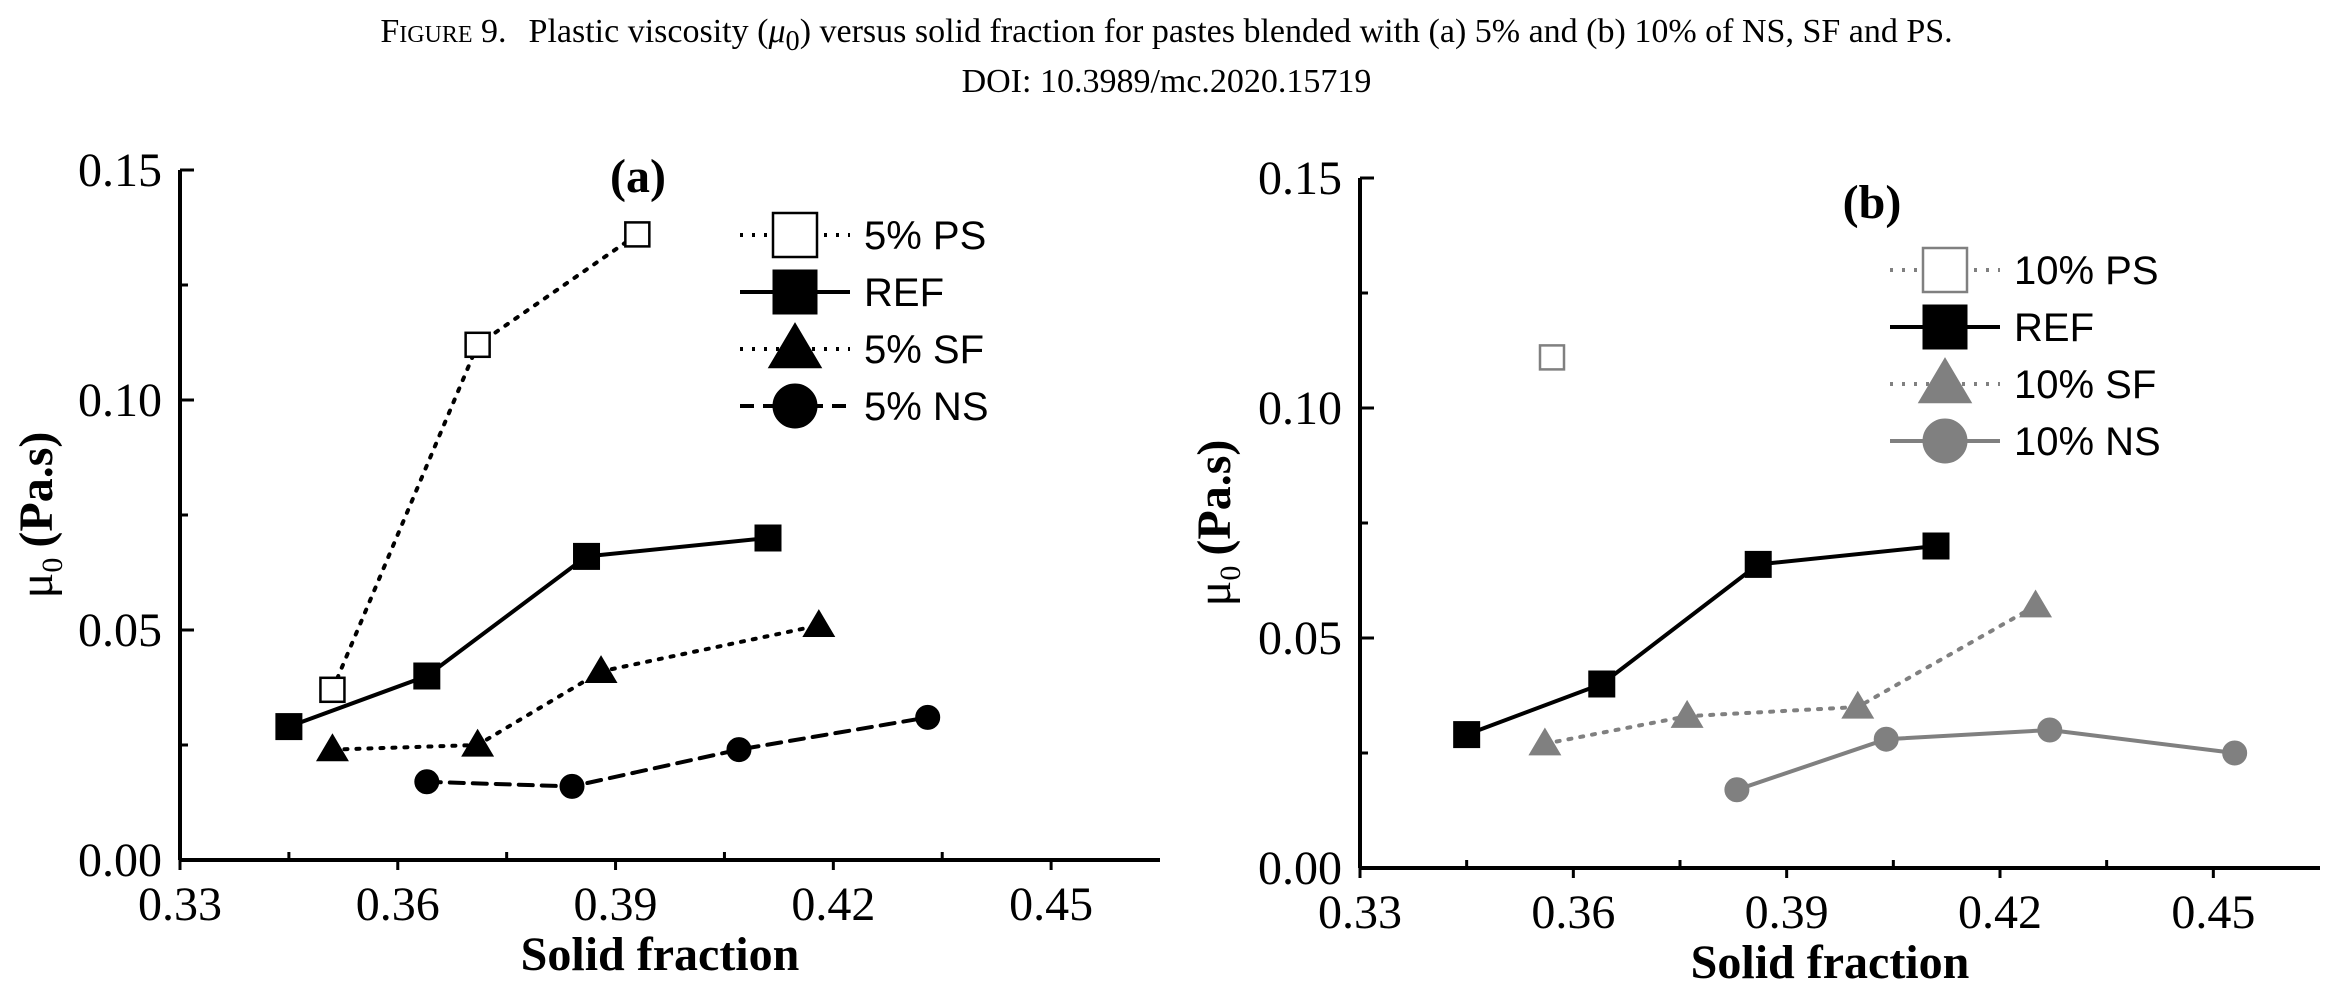  I want to click on legend-label: 10% PS, so click(2086, 271).